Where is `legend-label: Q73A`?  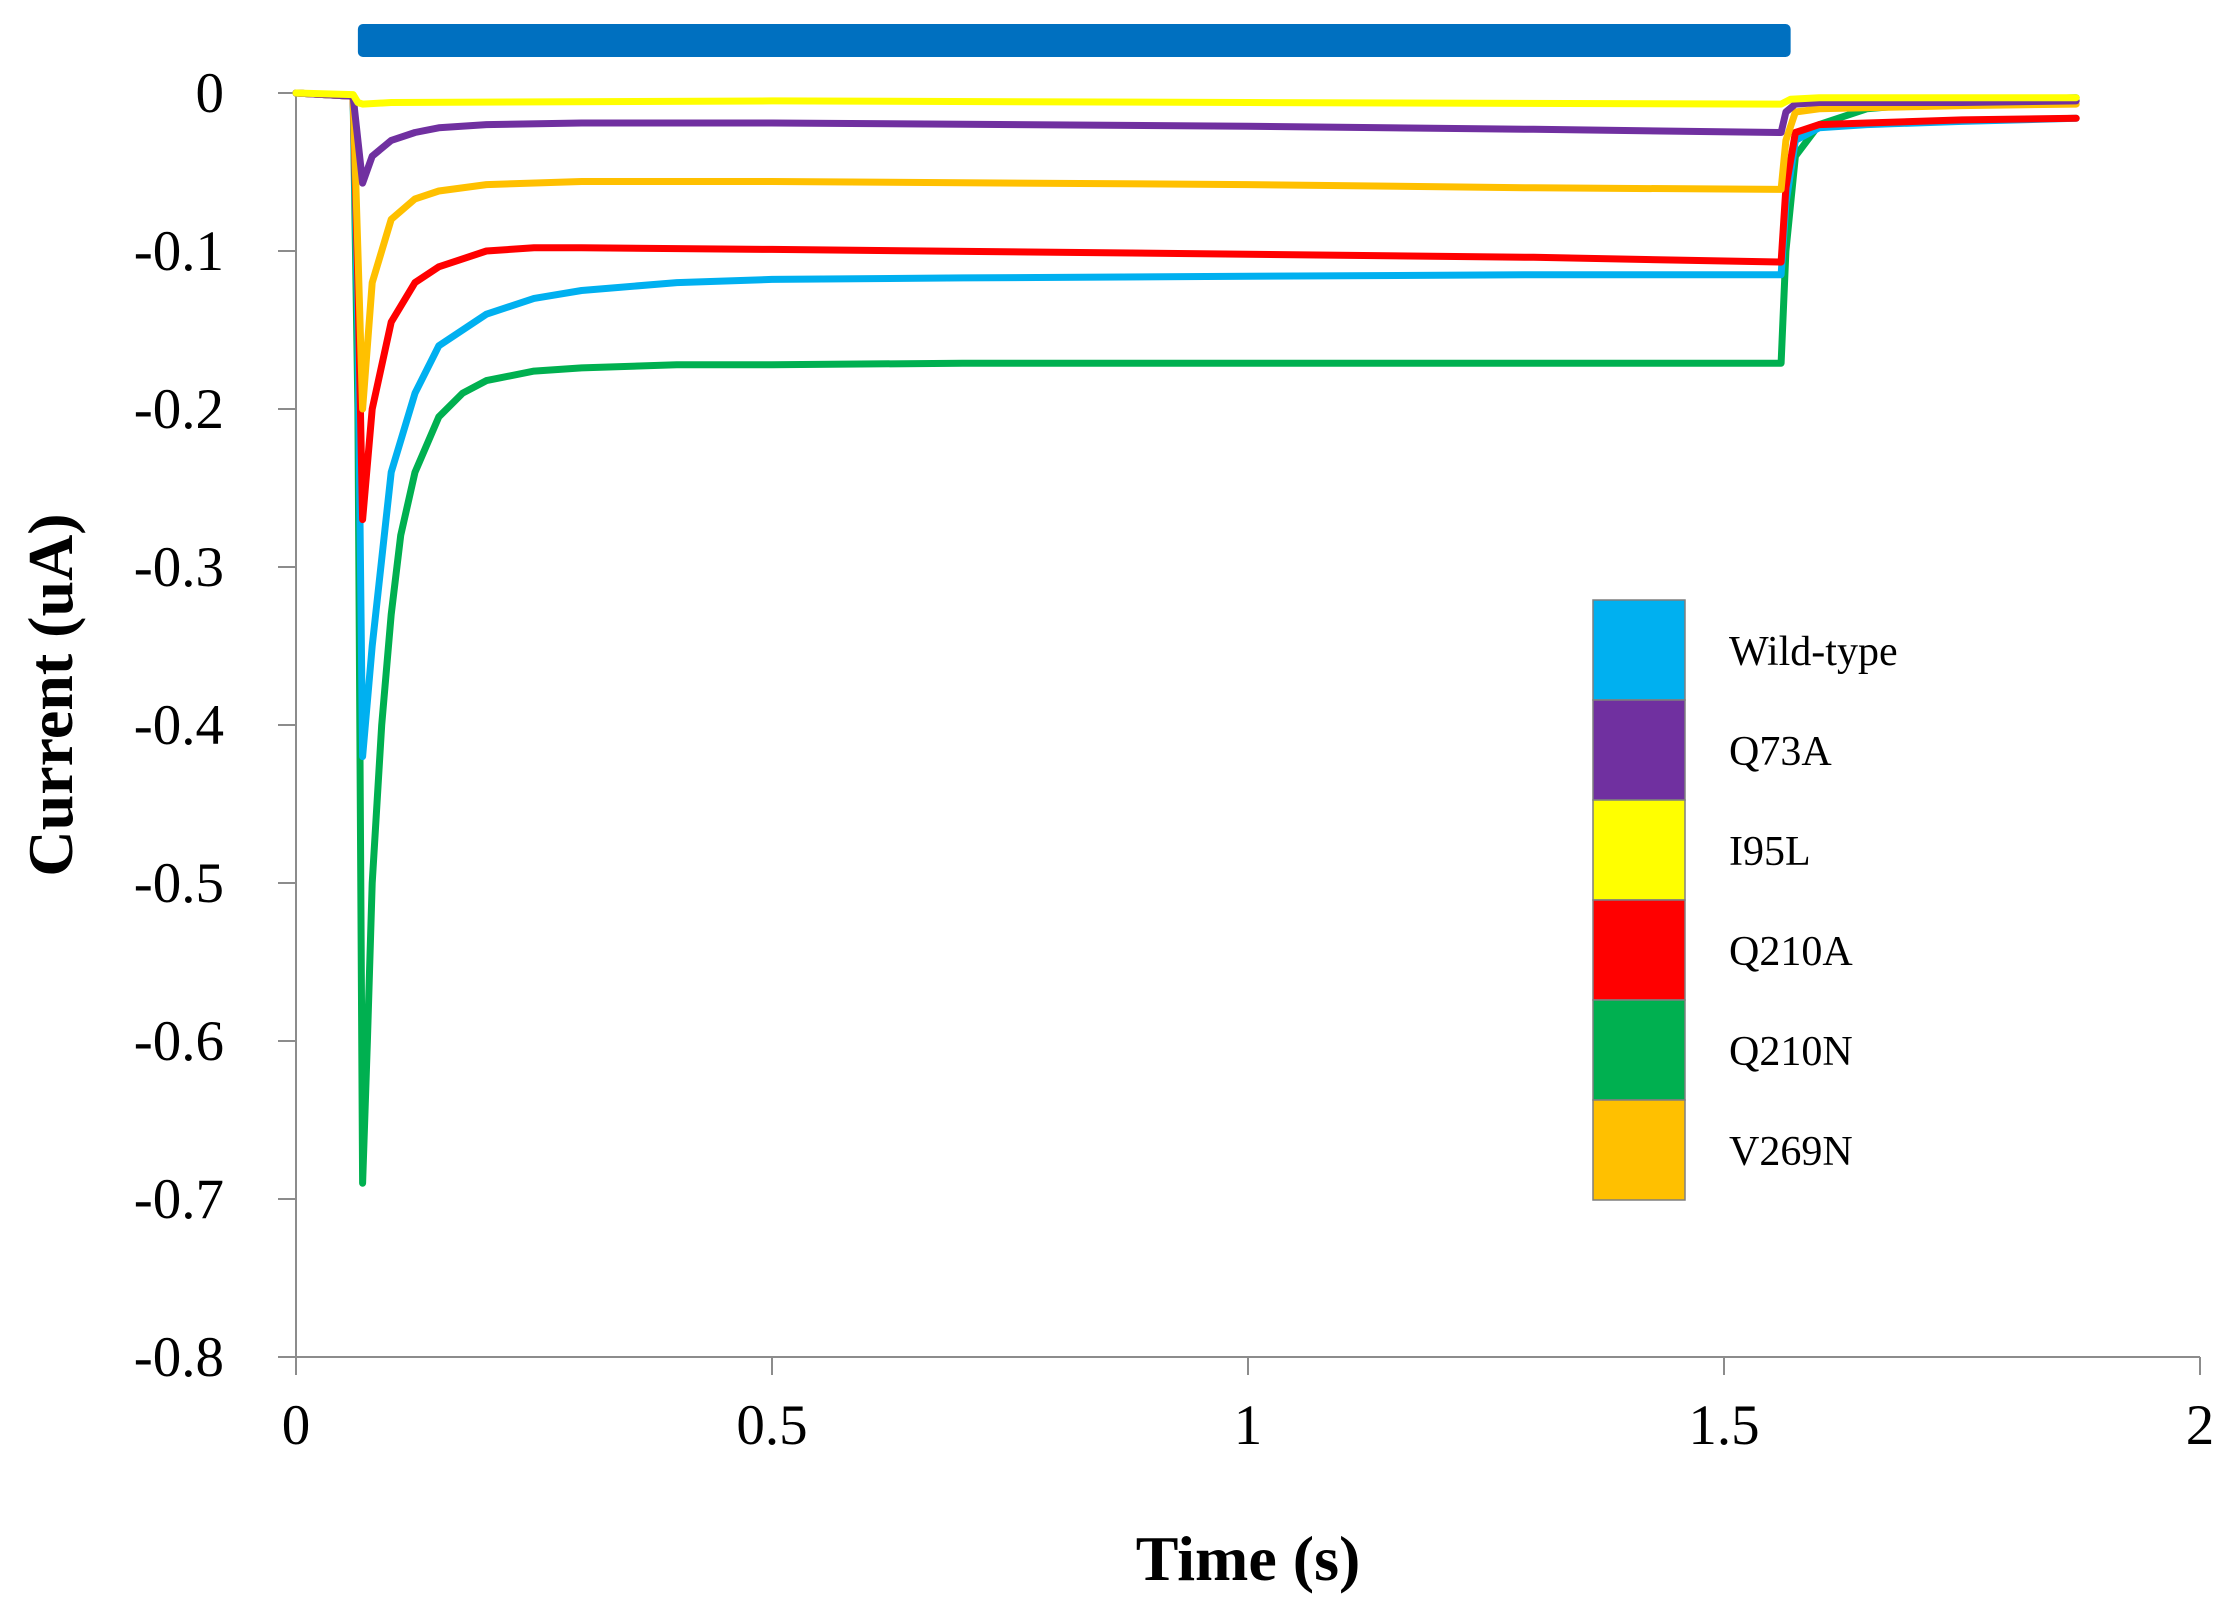
legend-label: Q73A is located at coordinates (1780, 752).